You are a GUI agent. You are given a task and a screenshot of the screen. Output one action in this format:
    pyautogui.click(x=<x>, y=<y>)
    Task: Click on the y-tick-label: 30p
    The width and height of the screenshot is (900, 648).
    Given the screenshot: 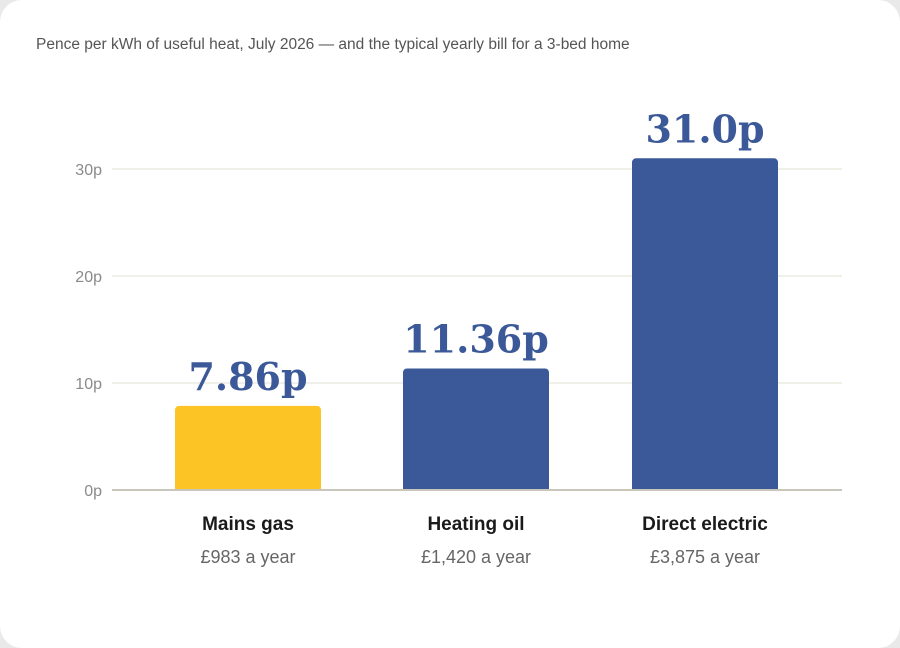 What is the action you would take?
    pyautogui.click(x=88, y=170)
    